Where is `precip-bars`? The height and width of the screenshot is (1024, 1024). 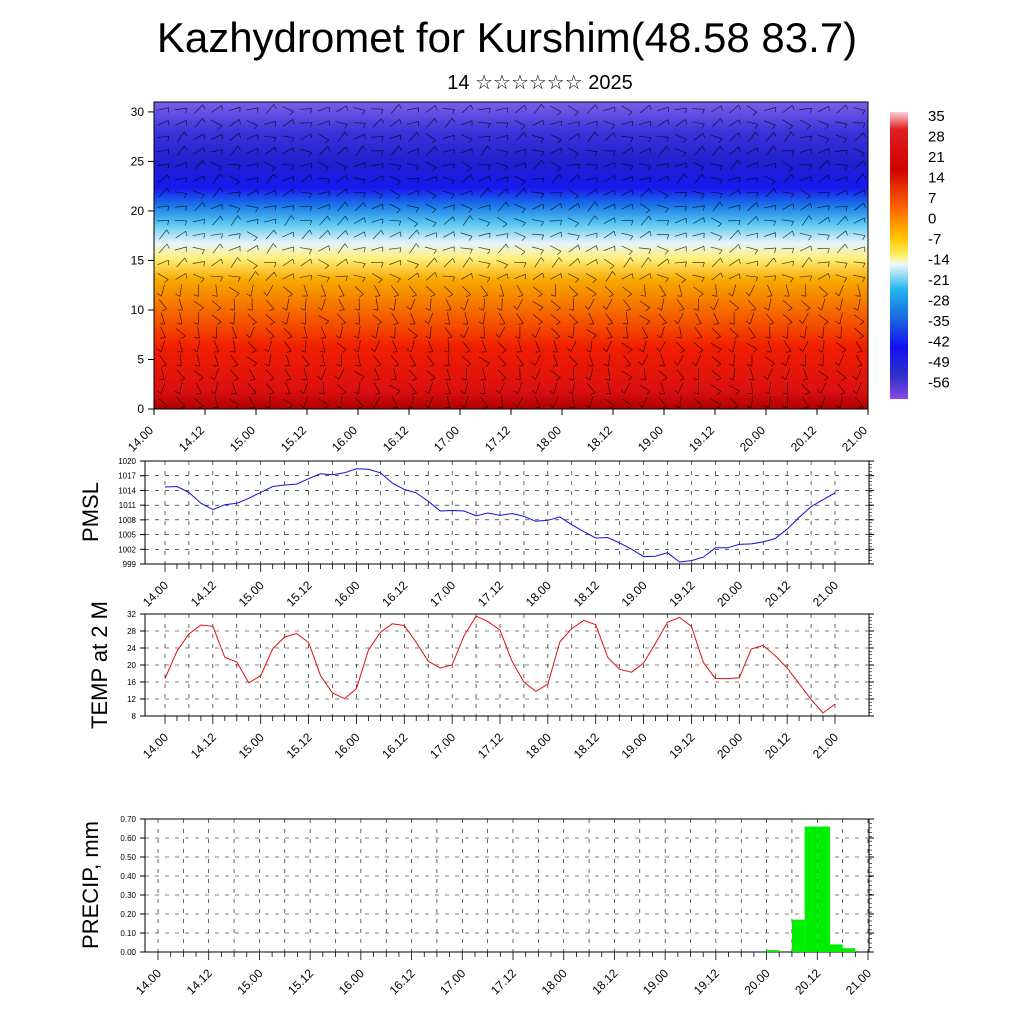 precip-bars is located at coordinates (811, 889).